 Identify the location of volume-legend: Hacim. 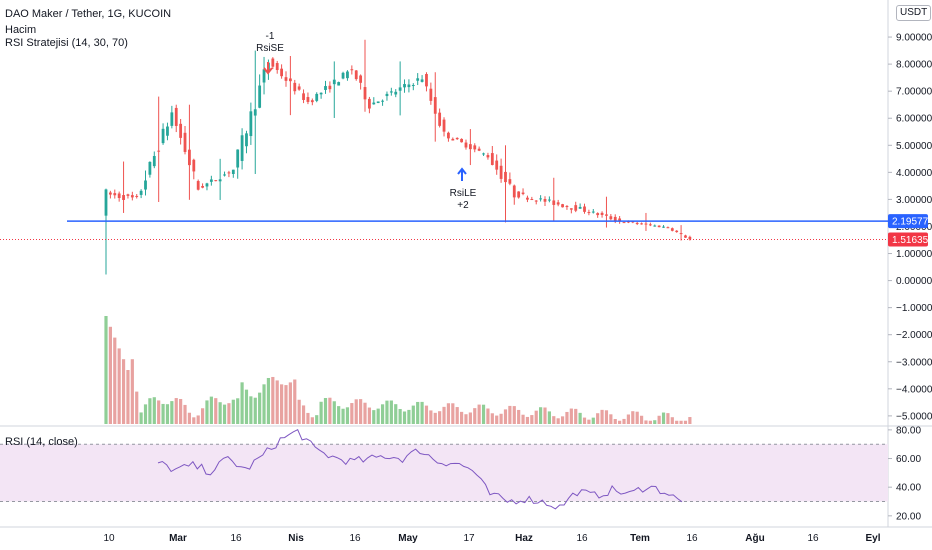
(21, 30).